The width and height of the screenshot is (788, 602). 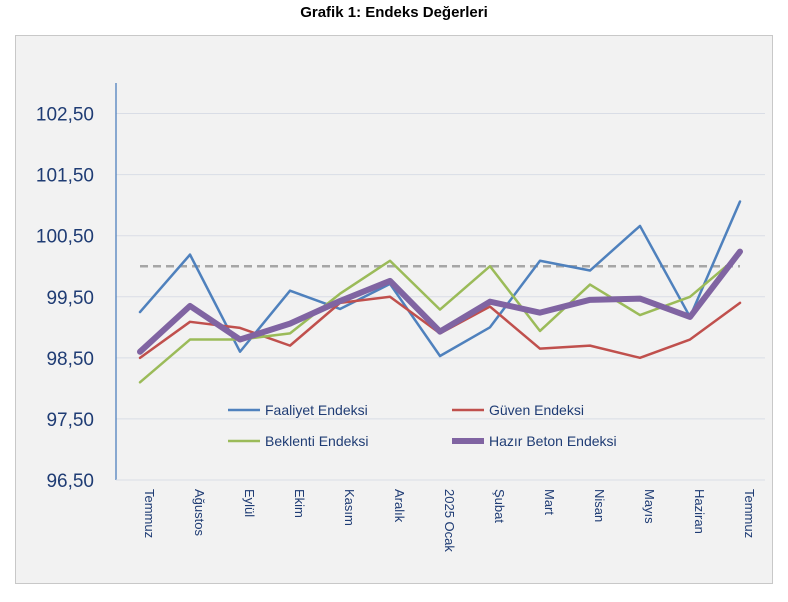 I want to click on legend-label: Güven Endeksi, so click(x=536, y=410).